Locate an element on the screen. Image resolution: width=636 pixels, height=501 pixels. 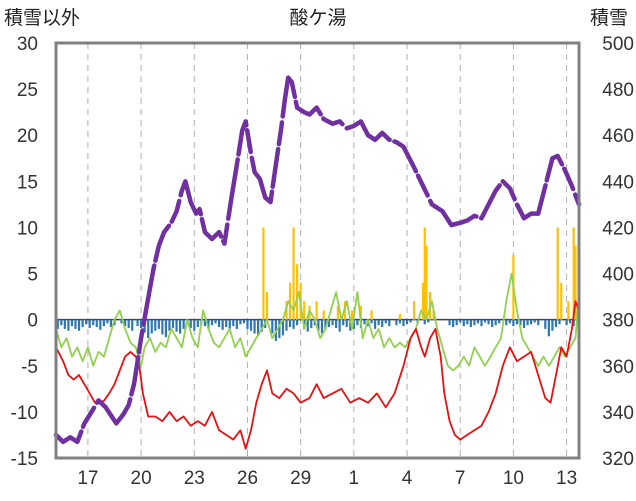
y-left-tick-5: 5 is located at coordinates (32, 275).